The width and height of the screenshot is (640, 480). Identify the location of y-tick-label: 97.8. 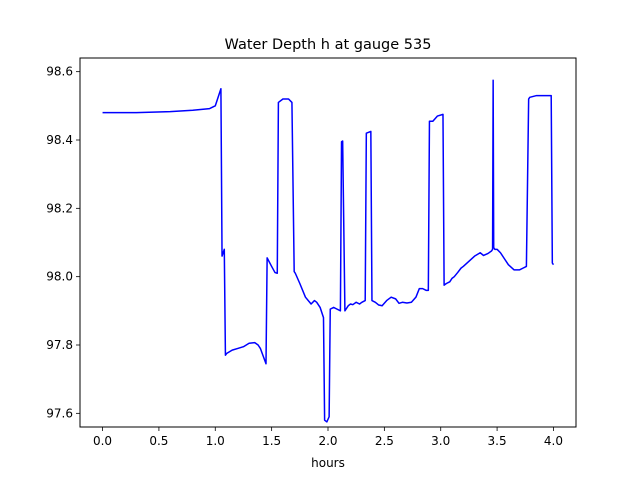
(59, 345).